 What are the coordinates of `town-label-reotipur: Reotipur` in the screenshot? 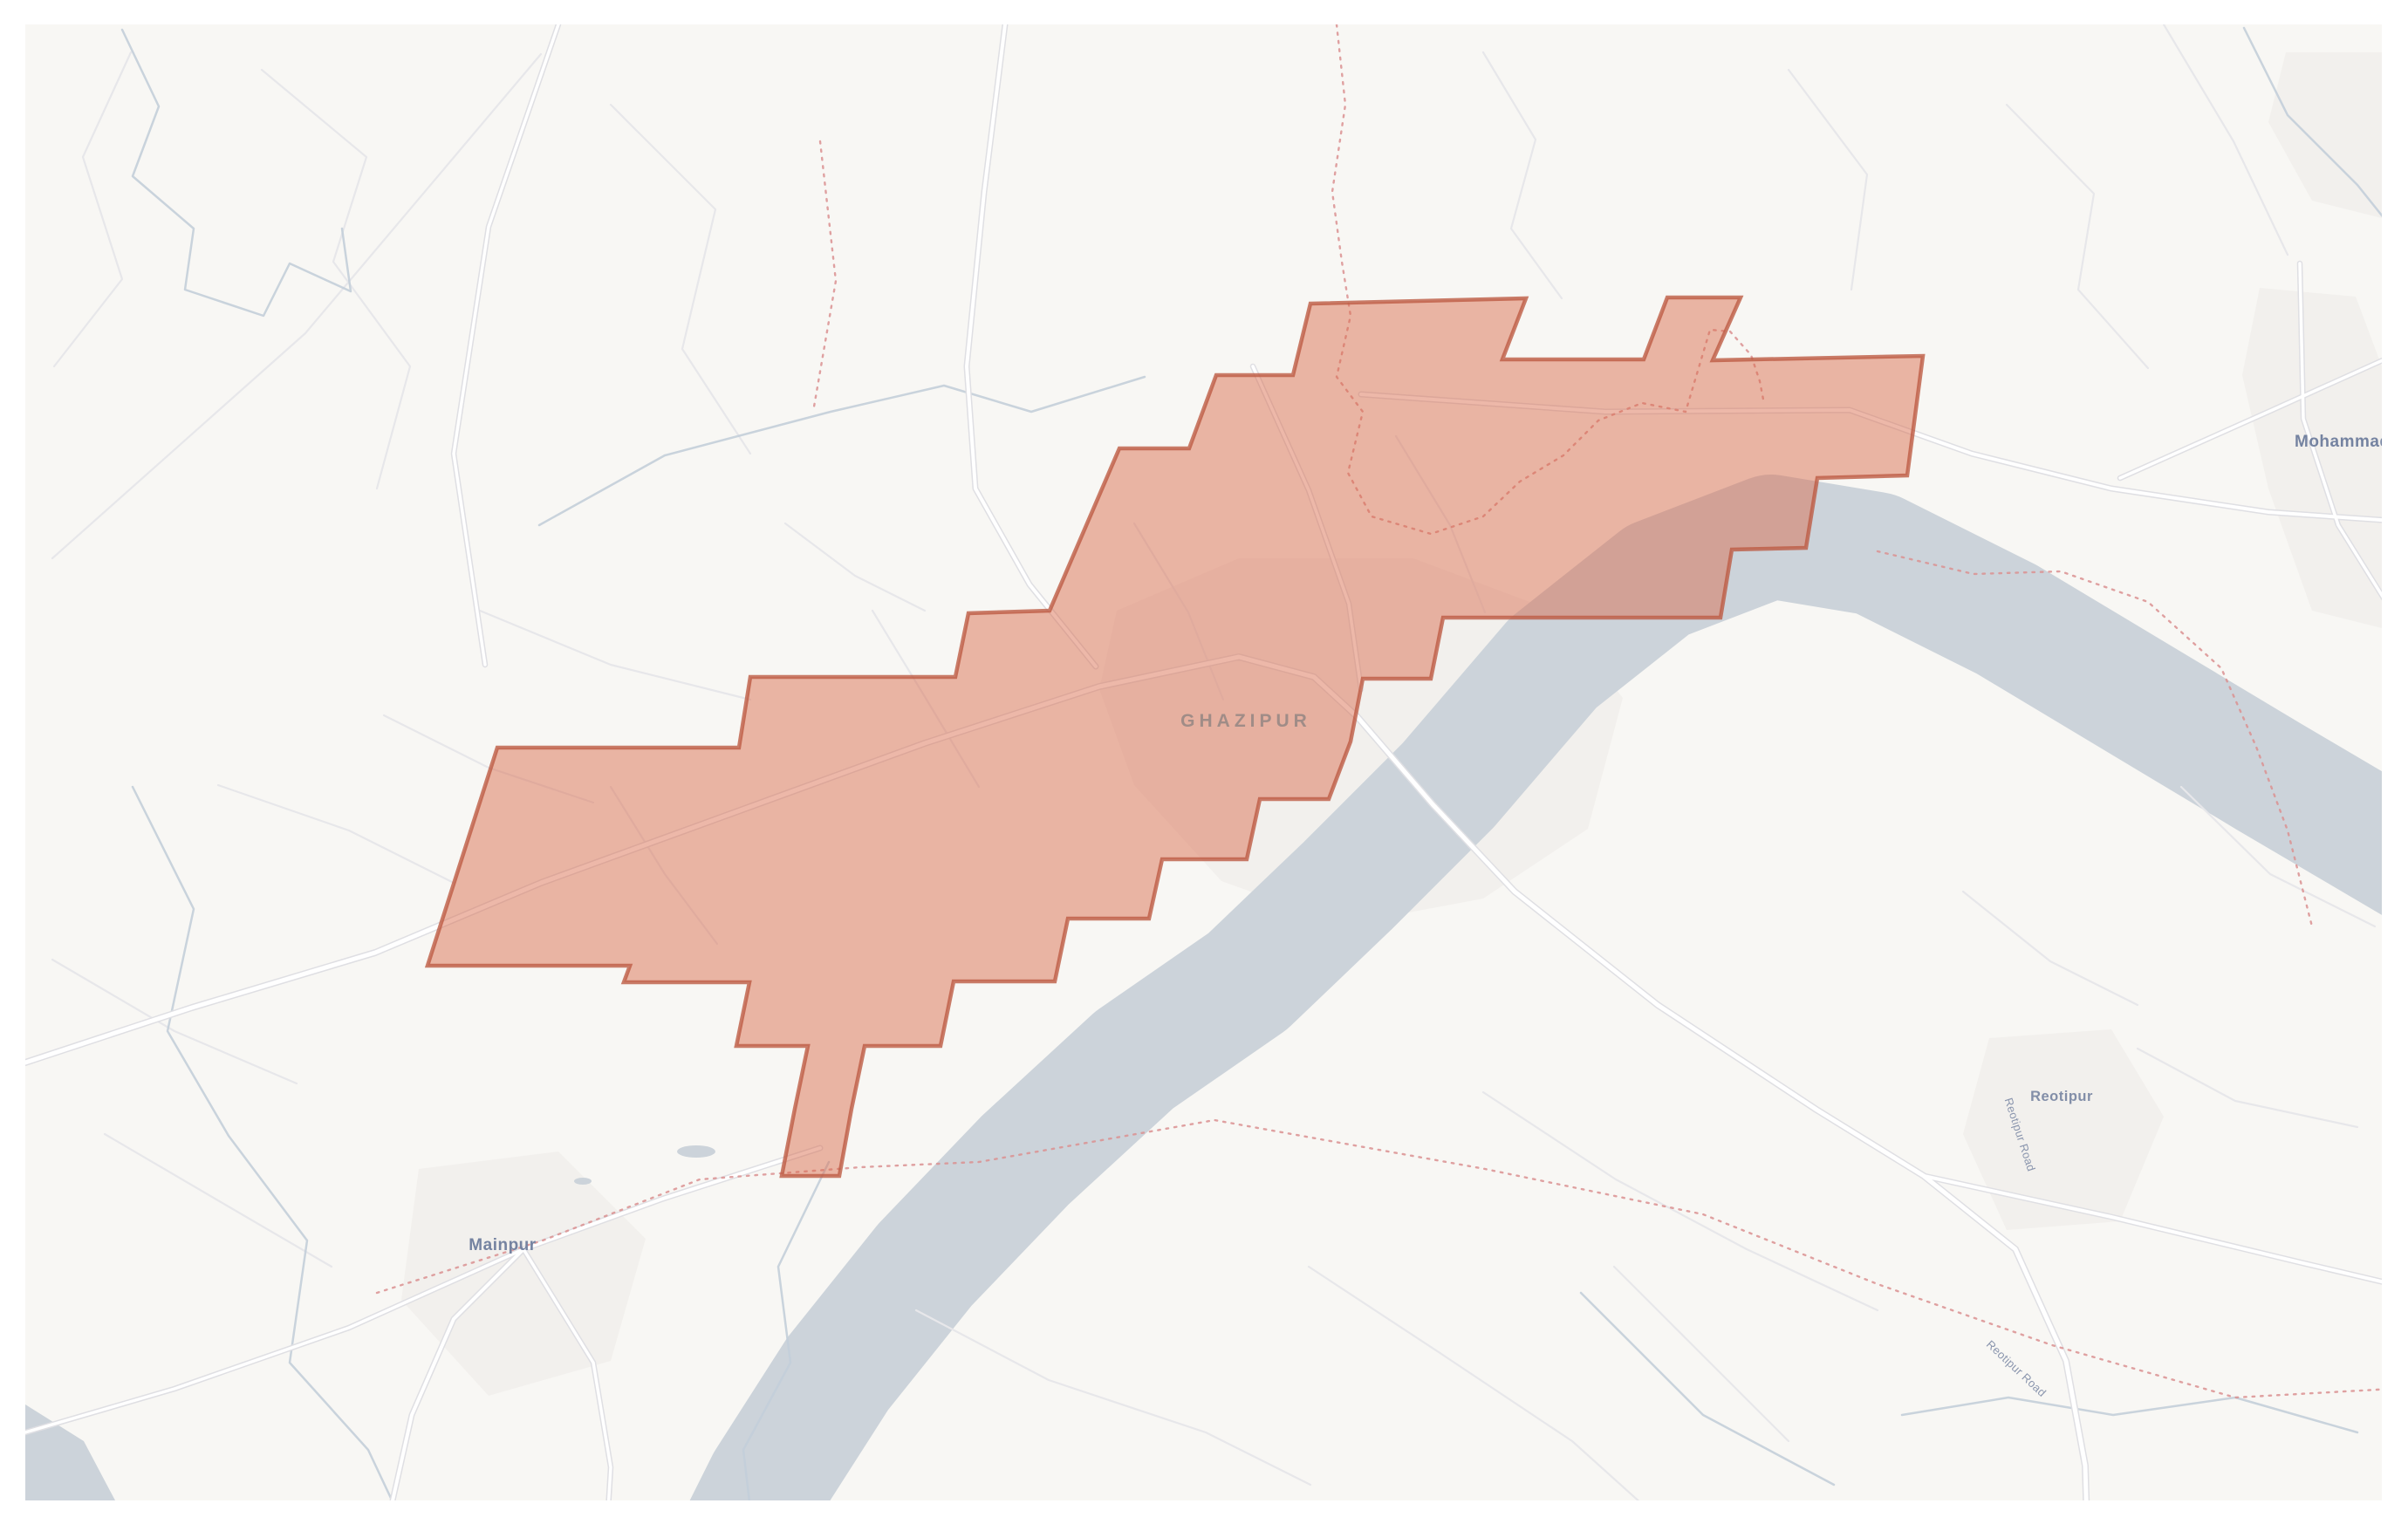 It's located at (2061, 1096).